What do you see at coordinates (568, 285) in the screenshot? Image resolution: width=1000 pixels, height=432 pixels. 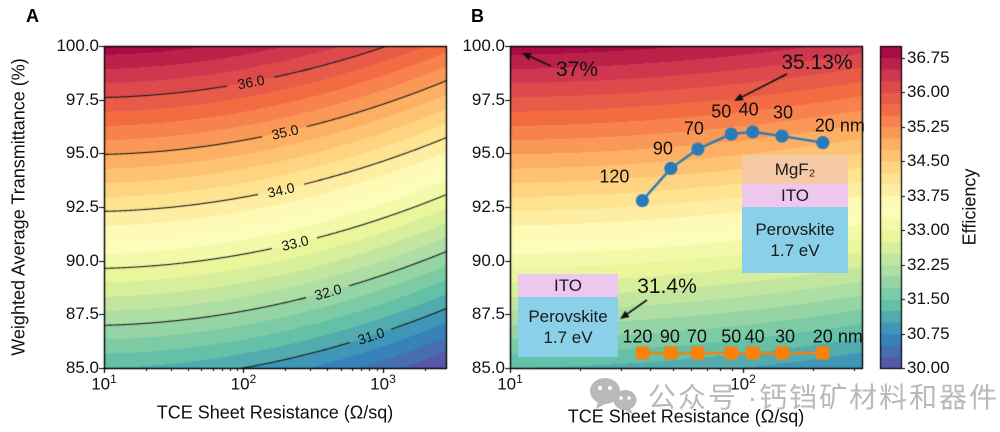 I see `stack-left-layer-ito: ITO` at bounding box center [568, 285].